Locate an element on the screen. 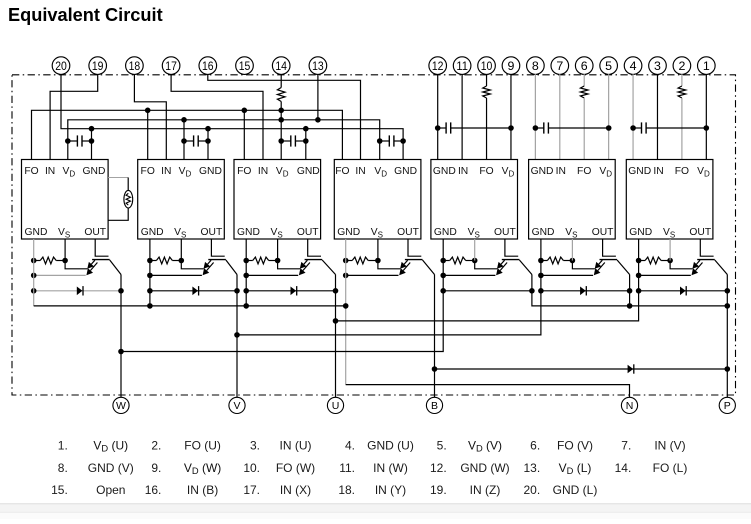 Image resolution: width=751 pixels, height=524 pixels. svg-text: FO (V) is located at coordinates (575, 446).